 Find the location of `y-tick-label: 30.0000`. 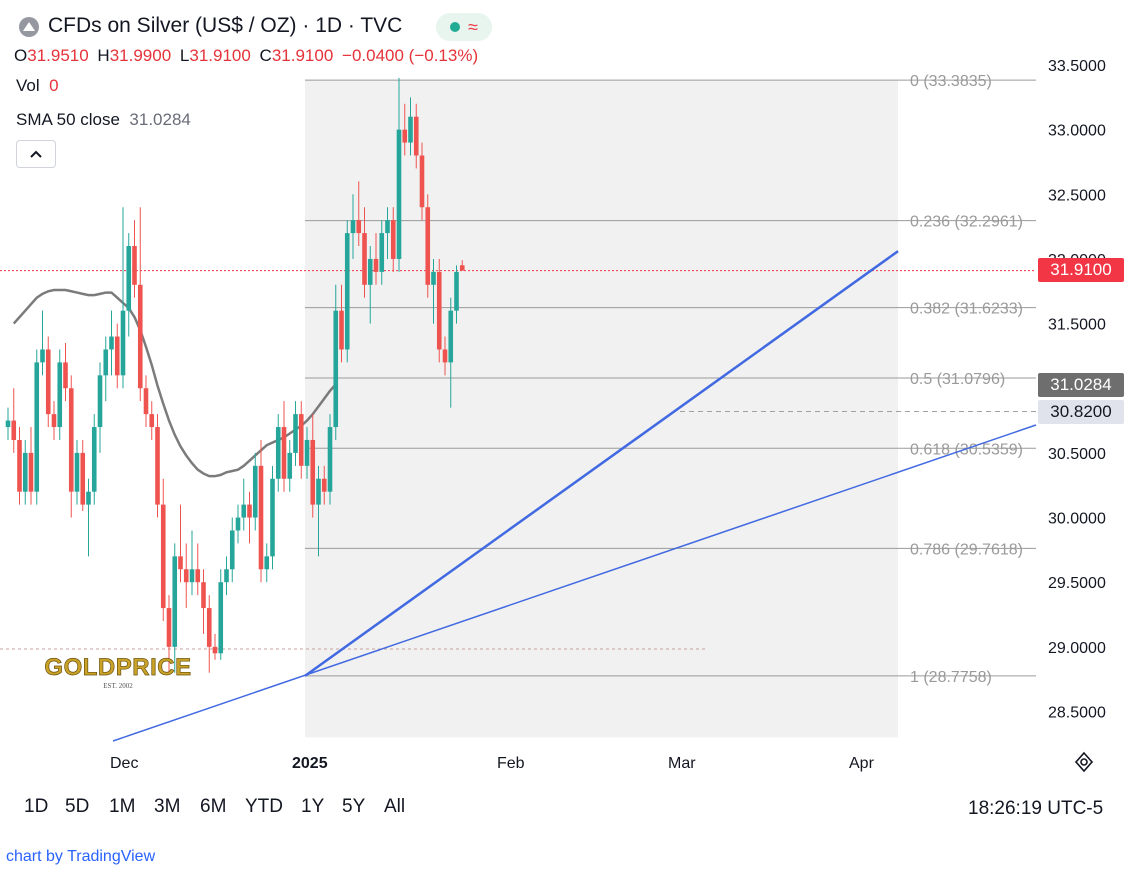

y-tick-label: 30.0000 is located at coordinates (1077, 519).